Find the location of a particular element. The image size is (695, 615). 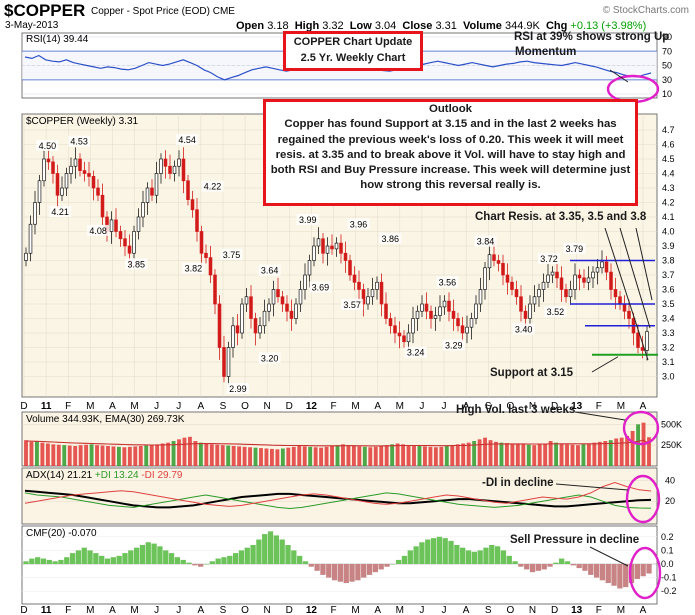

price-data-label: 4.53 is located at coordinates (79, 142).